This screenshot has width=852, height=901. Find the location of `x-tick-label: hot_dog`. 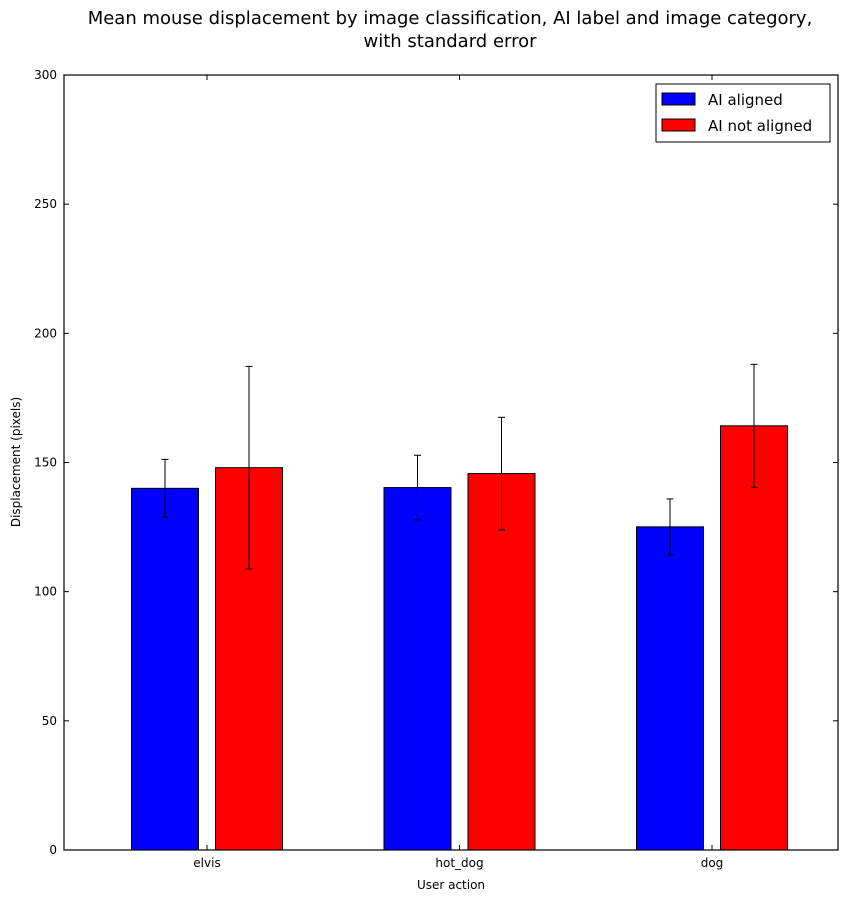

x-tick-label: hot_dog is located at coordinates (459, 863).